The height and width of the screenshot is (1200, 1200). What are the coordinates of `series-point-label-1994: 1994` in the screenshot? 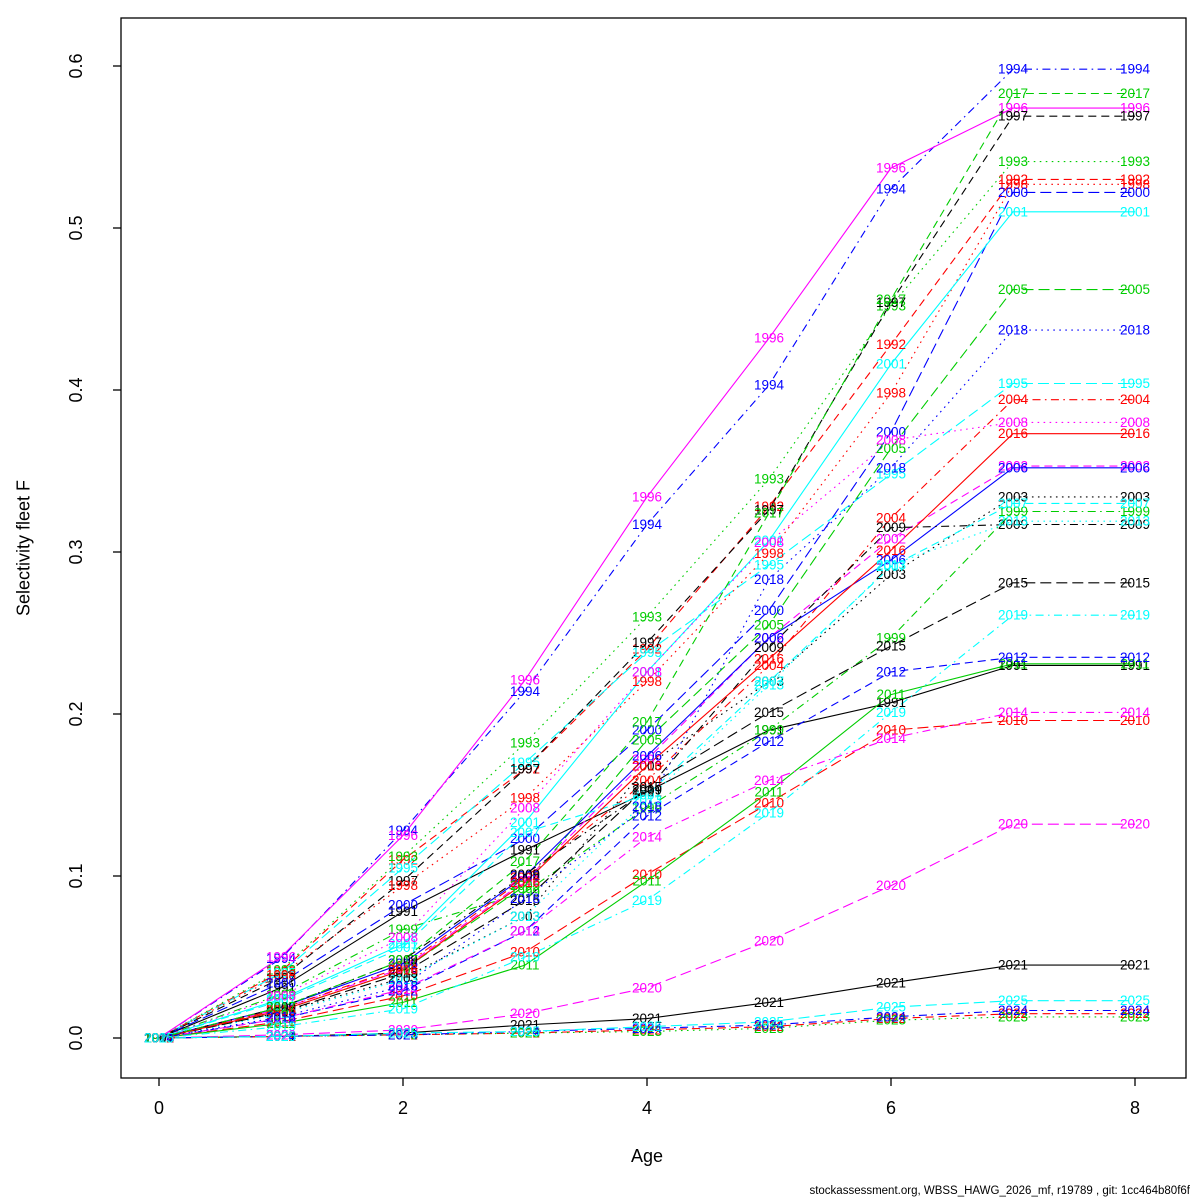 It's located at (1135, 69).